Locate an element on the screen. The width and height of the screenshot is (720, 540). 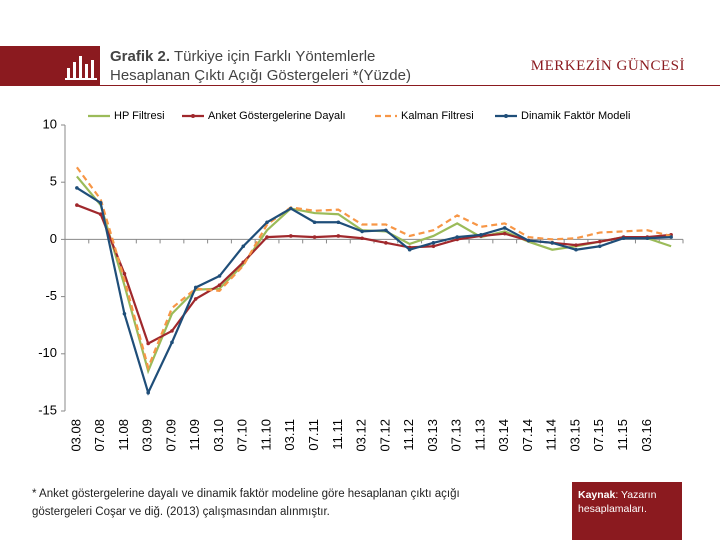
legend-label: Dinamik Faktör Modeli is located at coordinates (575, 116).